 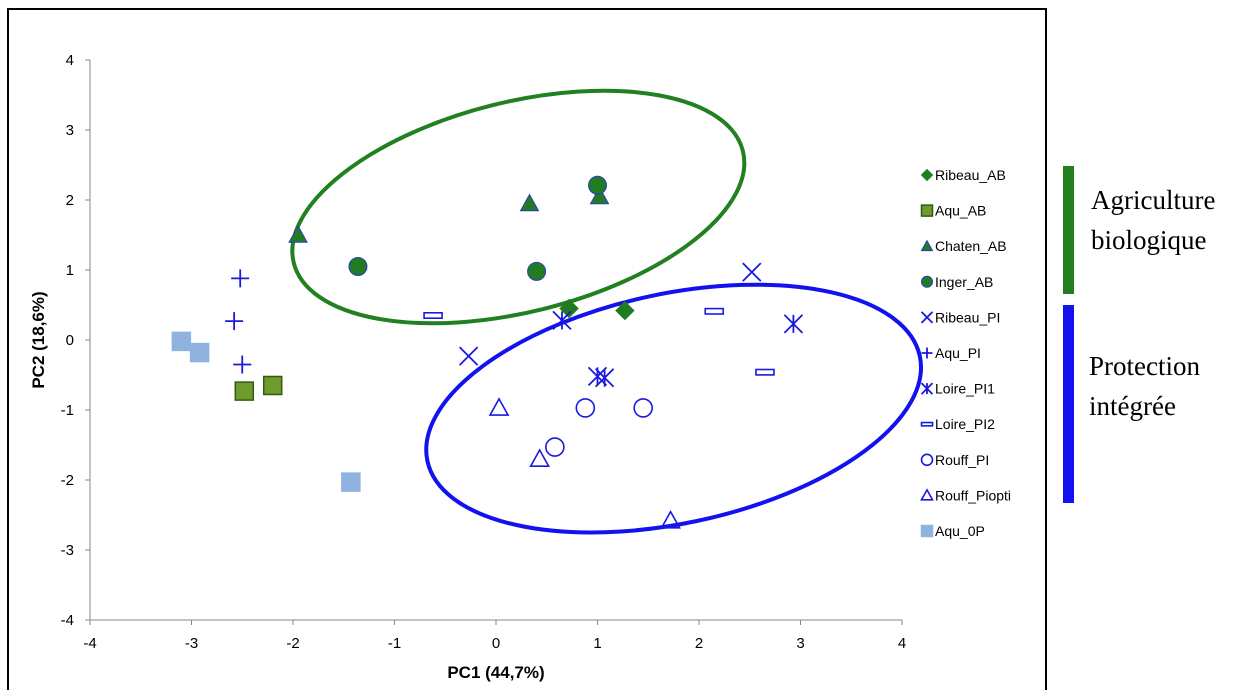 I want to click on x-tick-label: -2, so click(x=292, y=643).